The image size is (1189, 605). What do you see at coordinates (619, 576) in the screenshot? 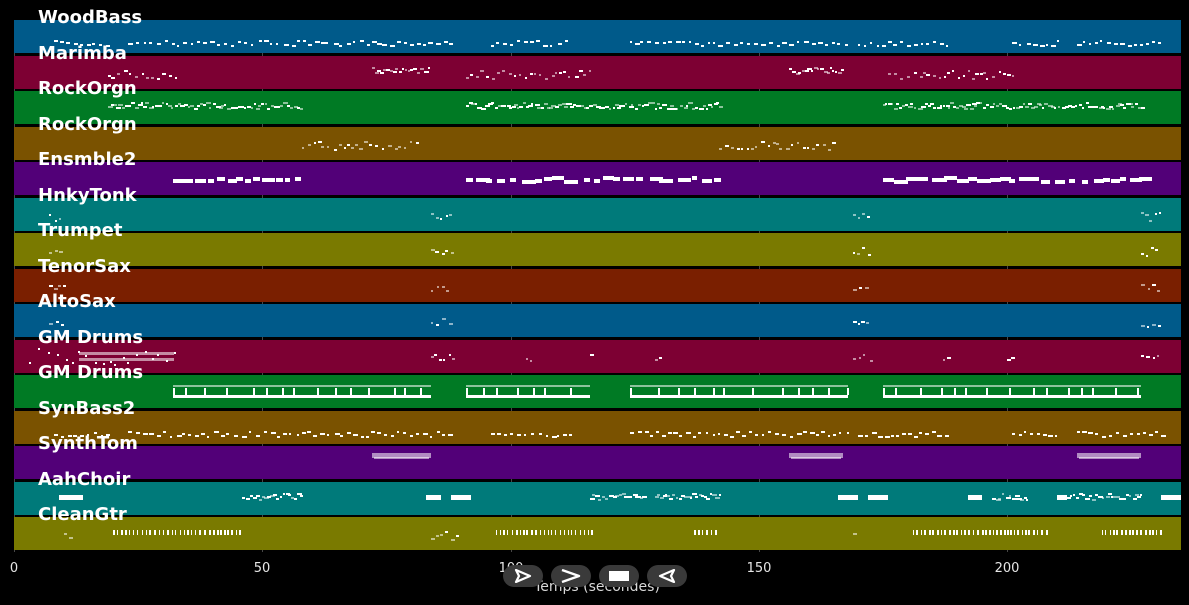
I see `stop-button` at bounding box center [619, 576].